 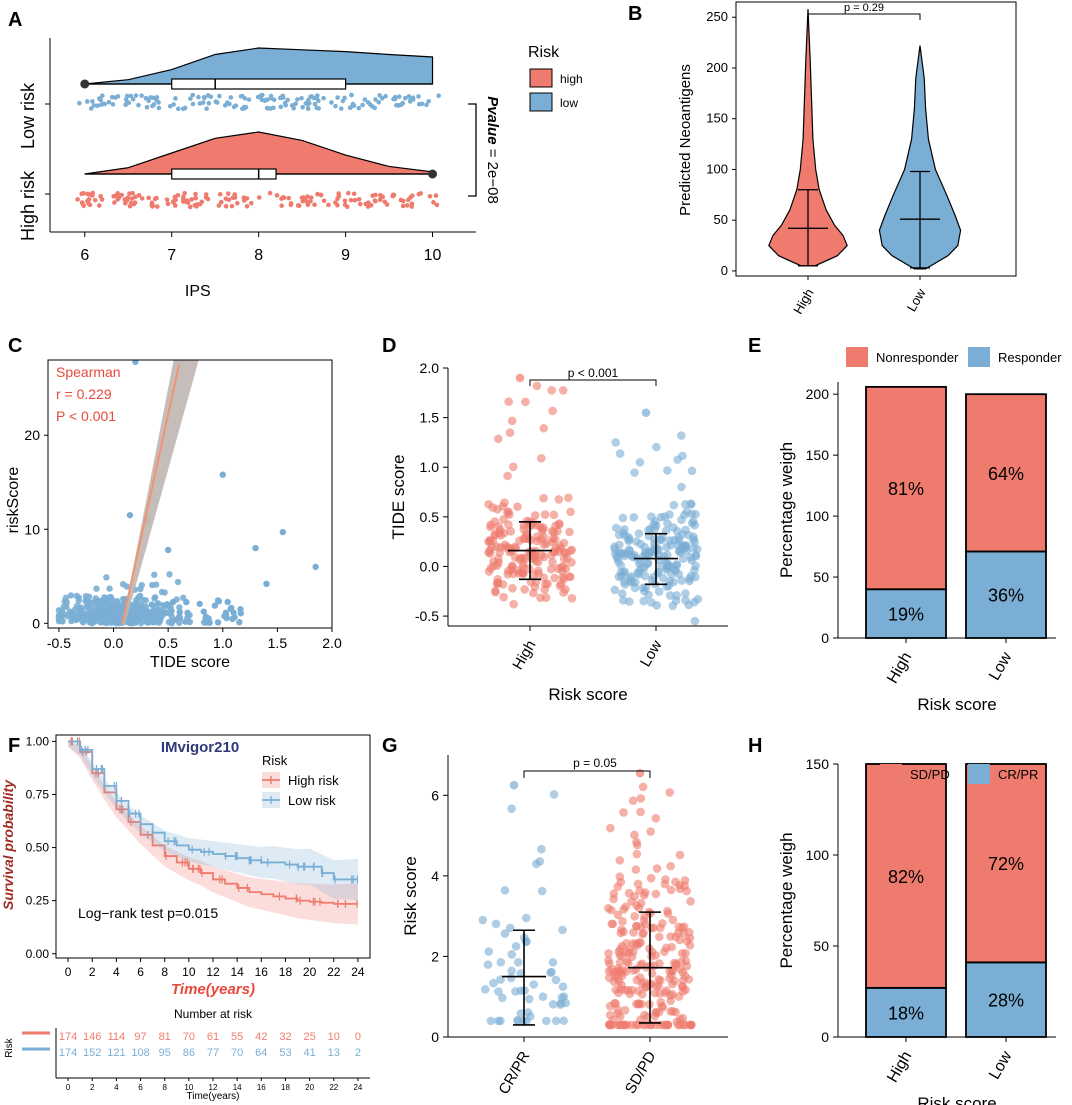 What do you see at coordinates (956, 704) in the screenshot?
I see `axis-title-x: Risk score` at bounding box center [956, 704].